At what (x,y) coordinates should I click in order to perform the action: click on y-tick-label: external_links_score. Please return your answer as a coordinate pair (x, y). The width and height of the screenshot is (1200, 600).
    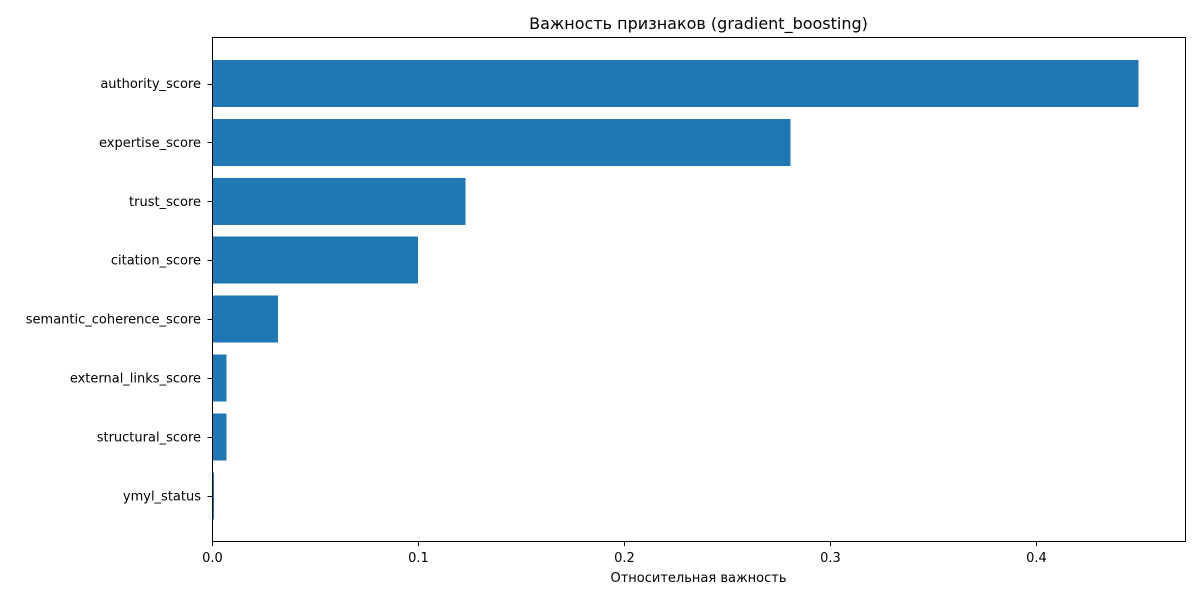
    Looking at the image, I should click on (135, 379).